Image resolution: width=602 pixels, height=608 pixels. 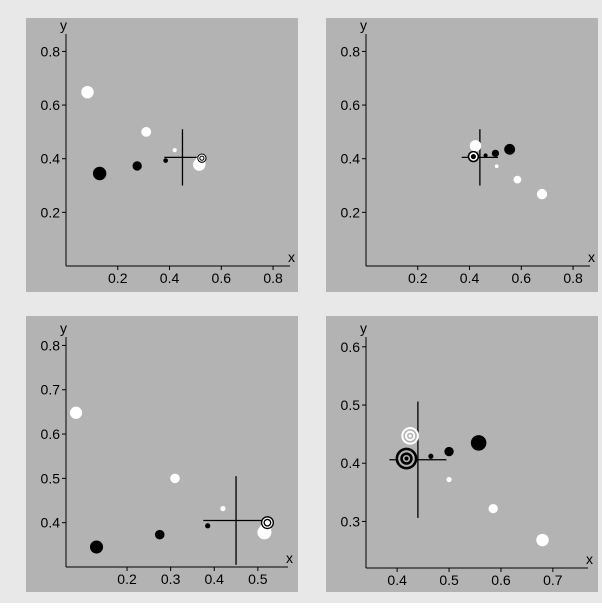 I want to click on x-tick-label: 0.3, so click(x=171, y=579).